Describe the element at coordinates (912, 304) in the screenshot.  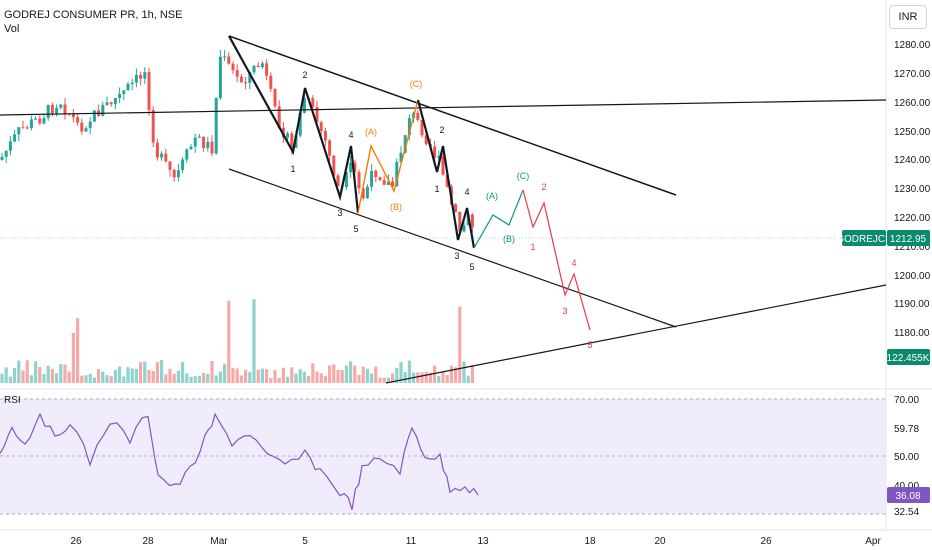
I see `price-tick: 1190.00` at that location.